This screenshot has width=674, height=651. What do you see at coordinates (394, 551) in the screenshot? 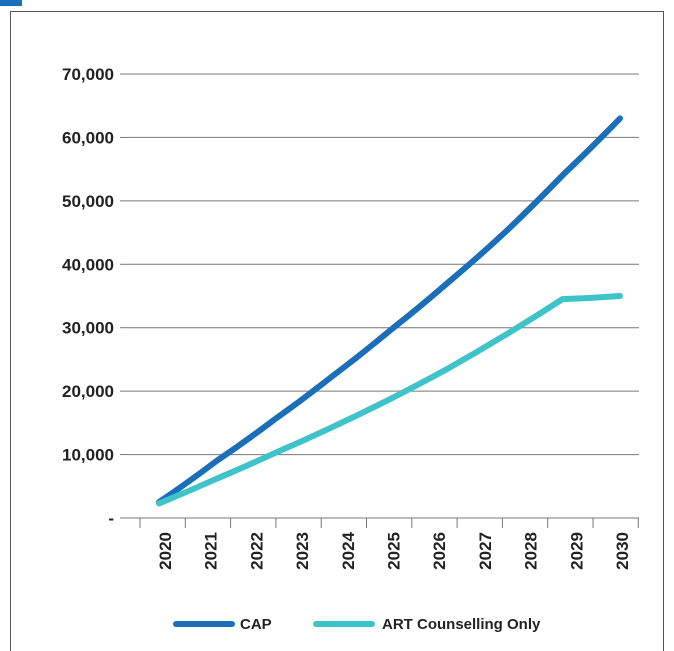
I see `x-tick-label: 2025` at bounding box center [394, 551].